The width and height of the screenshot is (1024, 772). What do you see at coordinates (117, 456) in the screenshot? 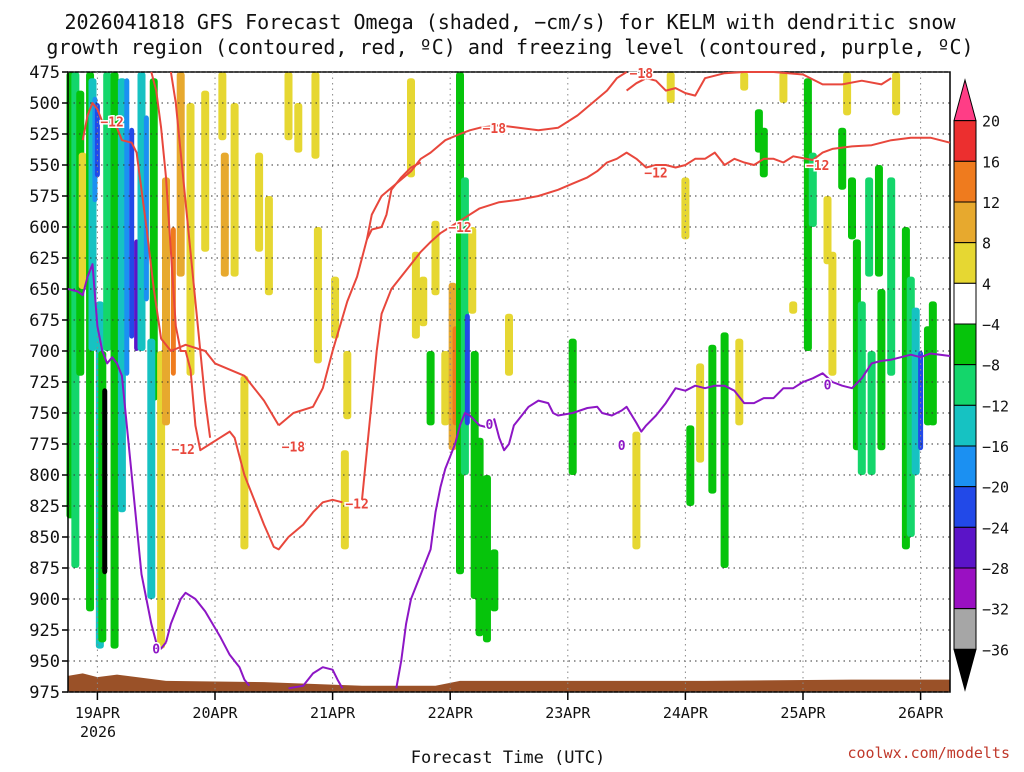
I see `contour-freezing-level-left` at bounding box center [117, 456].